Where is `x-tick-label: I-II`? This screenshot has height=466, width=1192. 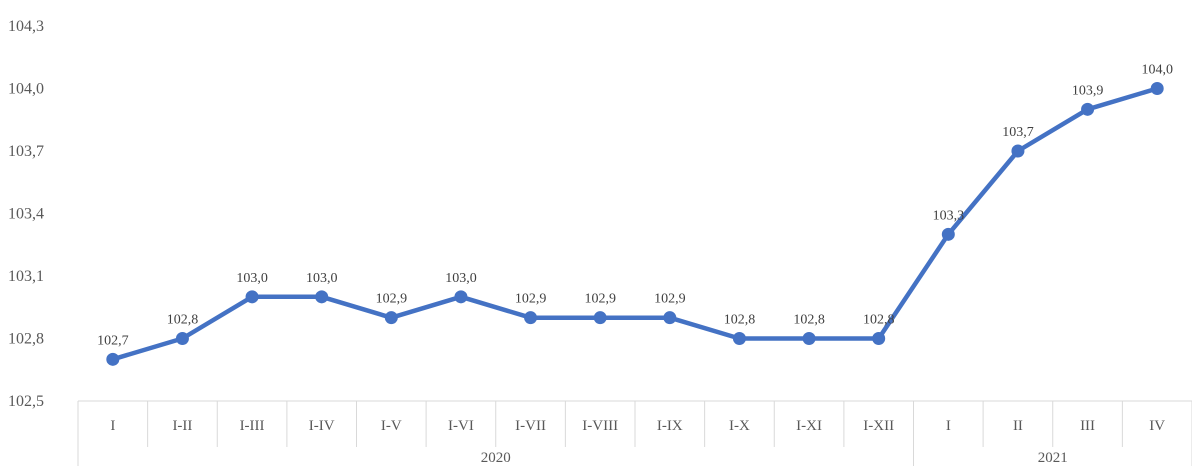
x-tick-label: I-II is located at coordinates (182, 426).